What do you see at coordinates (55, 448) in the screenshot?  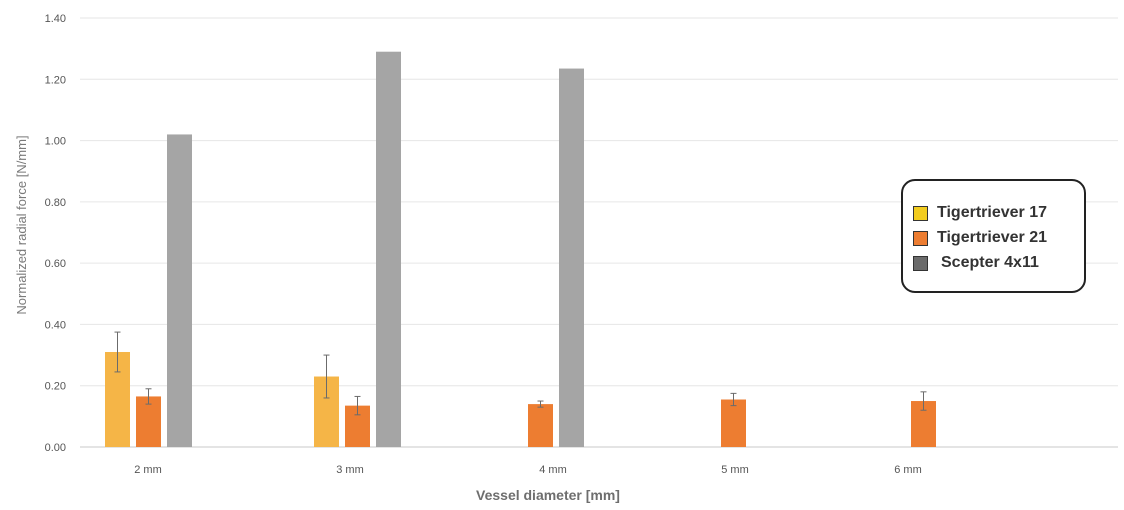 I see `y-tick-label: 0.00` at bounding box center [55, 448].